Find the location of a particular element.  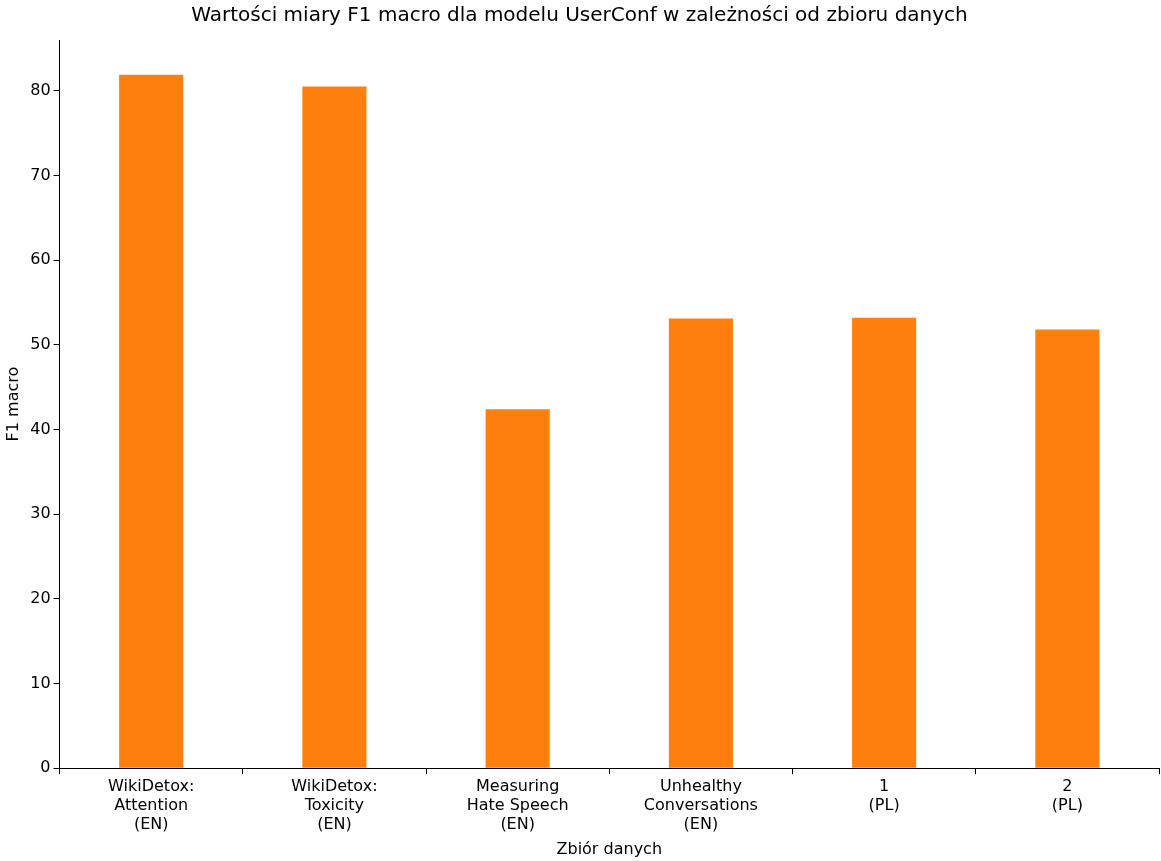

x-tick-label: WikiDetox: Toxicity (EN) is located at coordinates (334, 804).